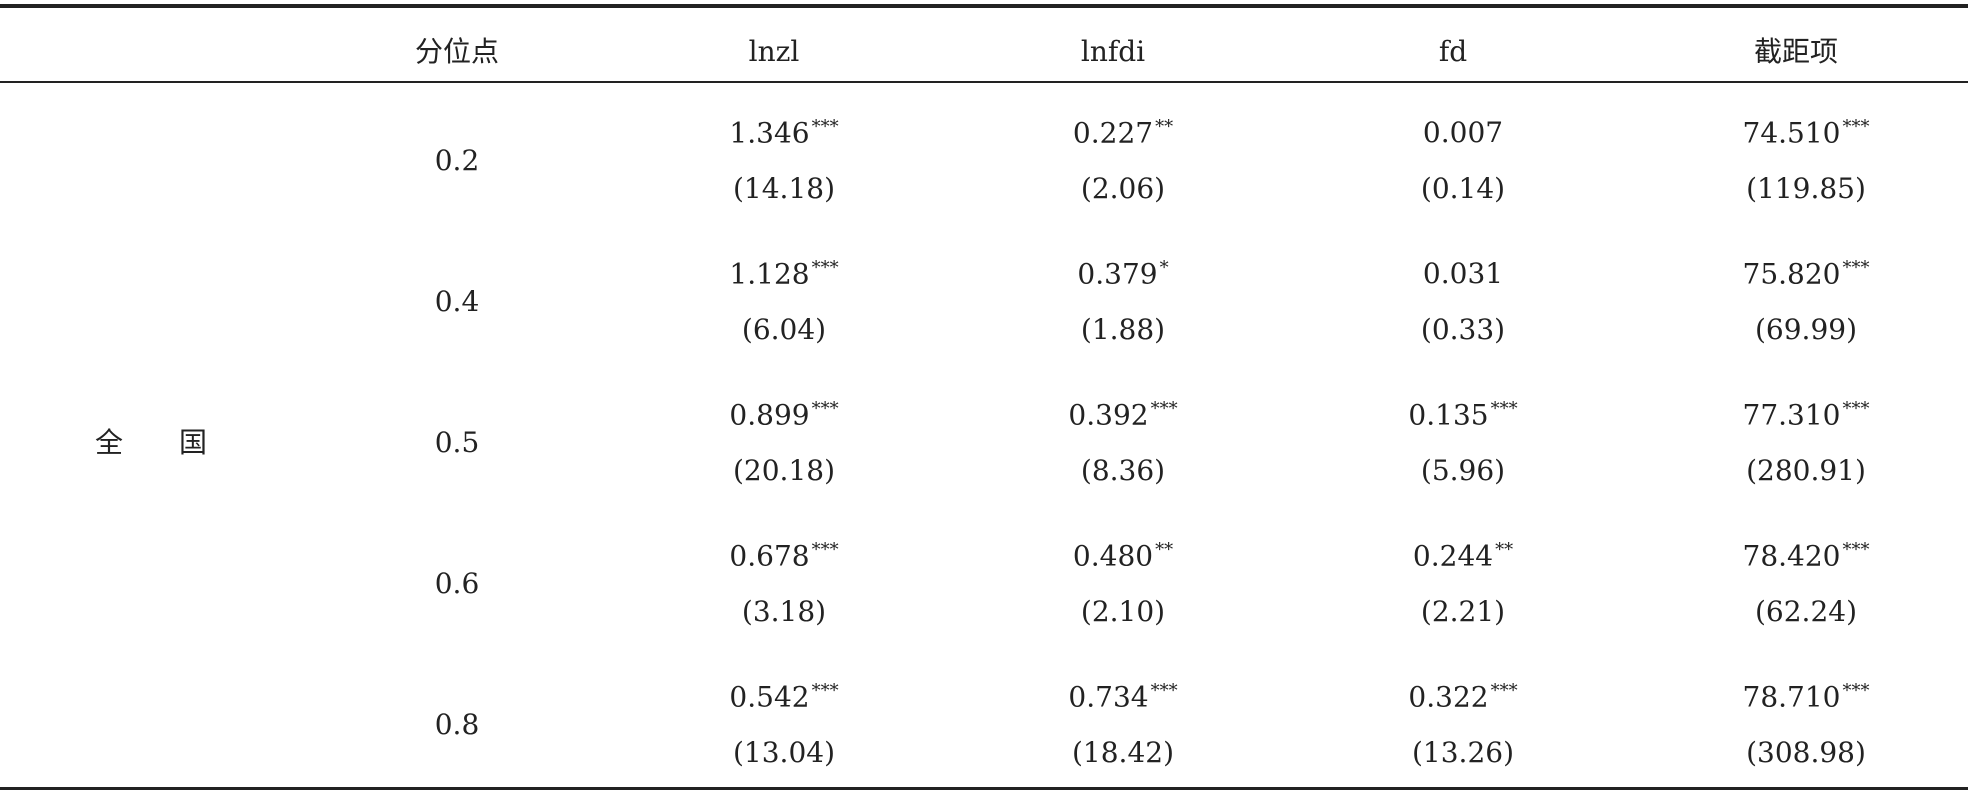  I want to click on column-header: lnfdi, so click(1113, 51).